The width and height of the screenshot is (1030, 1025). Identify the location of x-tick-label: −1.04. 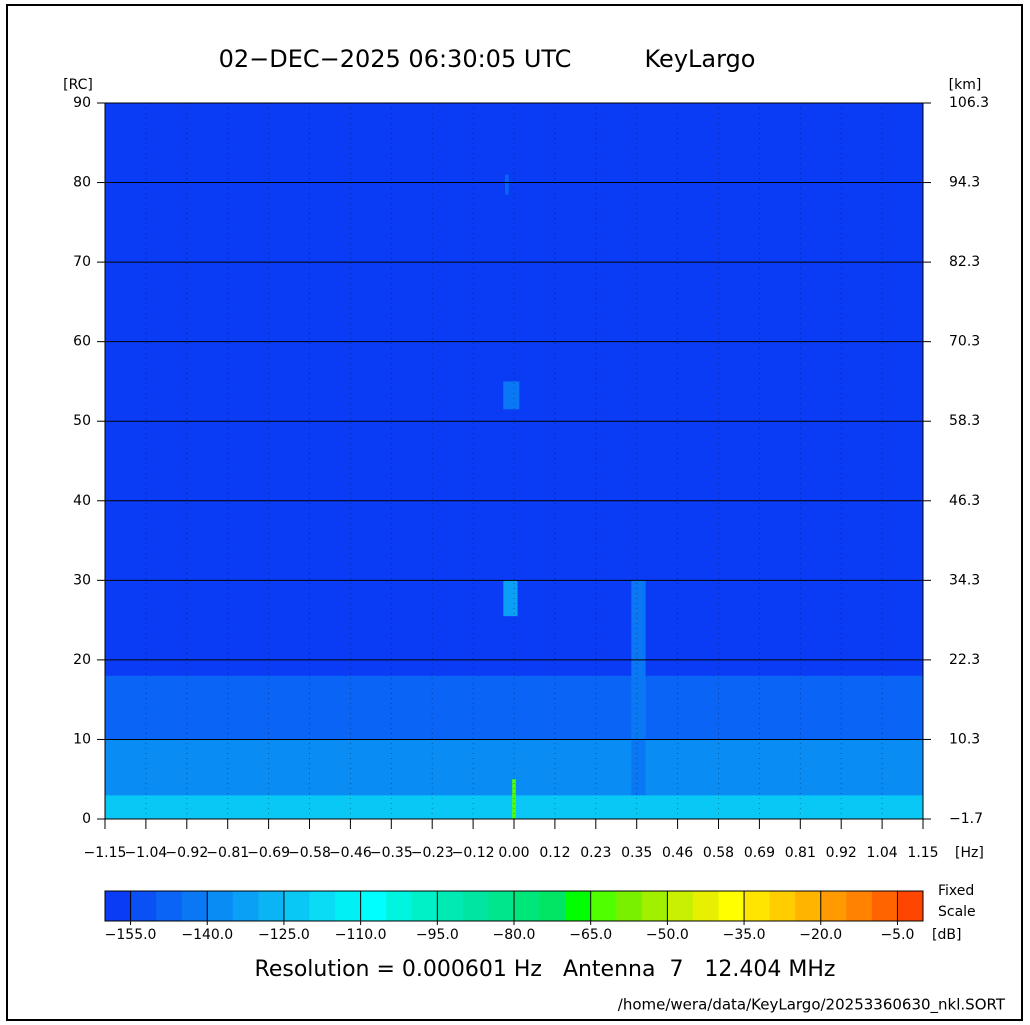
(145, 853).